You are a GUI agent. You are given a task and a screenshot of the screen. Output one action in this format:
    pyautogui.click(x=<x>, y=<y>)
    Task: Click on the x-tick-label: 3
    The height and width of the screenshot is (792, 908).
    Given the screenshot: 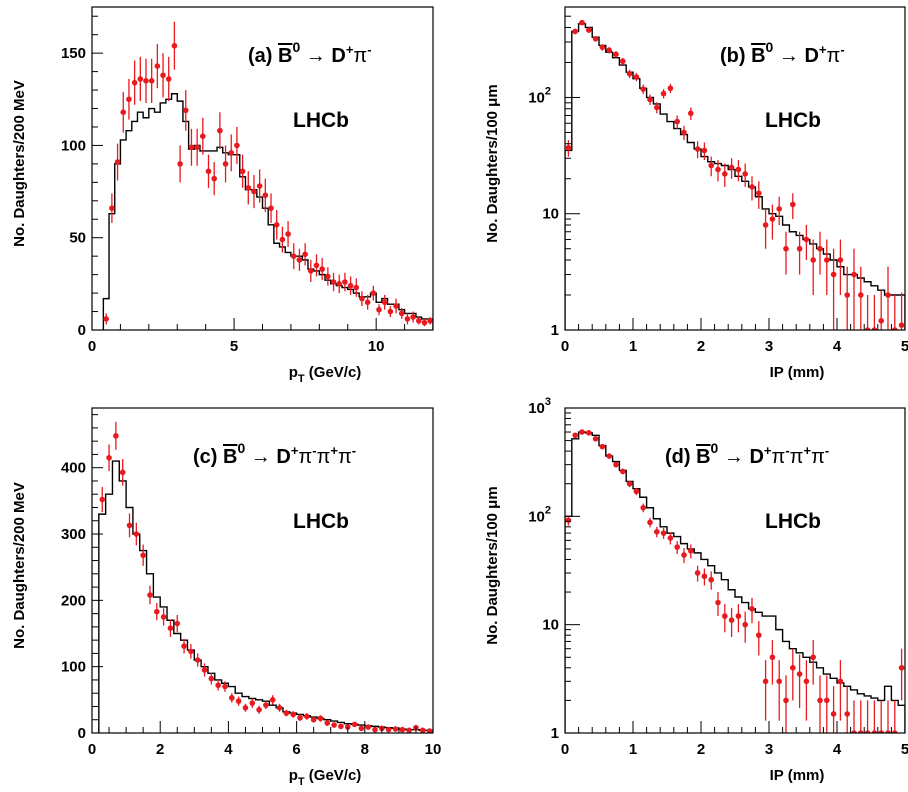 What is the action you would take?
    pyautogui.click(x=769, y=346)
    